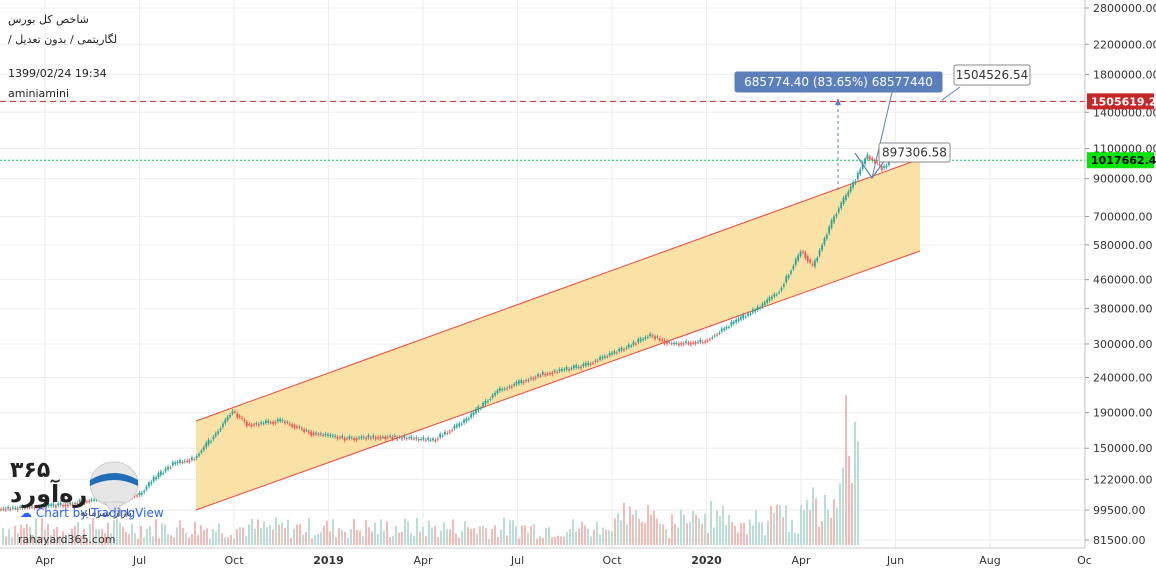  What do you see at coordinates (234, 560) in the screenshot?
I see `time-tick-label: Oct` at bounding box center [234, 560].